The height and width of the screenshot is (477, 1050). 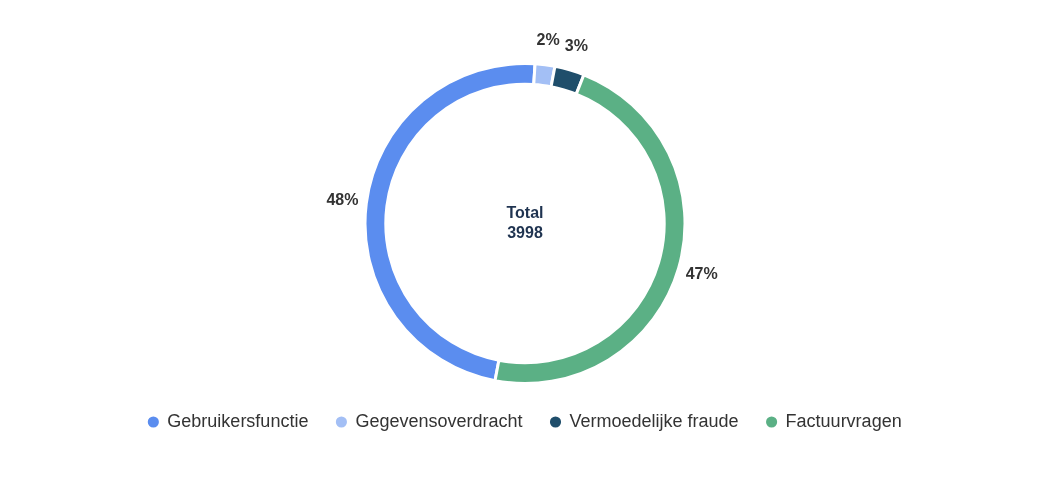 What do you see at coordinates (654, 420) in the screenshot?
I see `legend-label: Vermoedelijke fraude` at bounding box center [654, 420].